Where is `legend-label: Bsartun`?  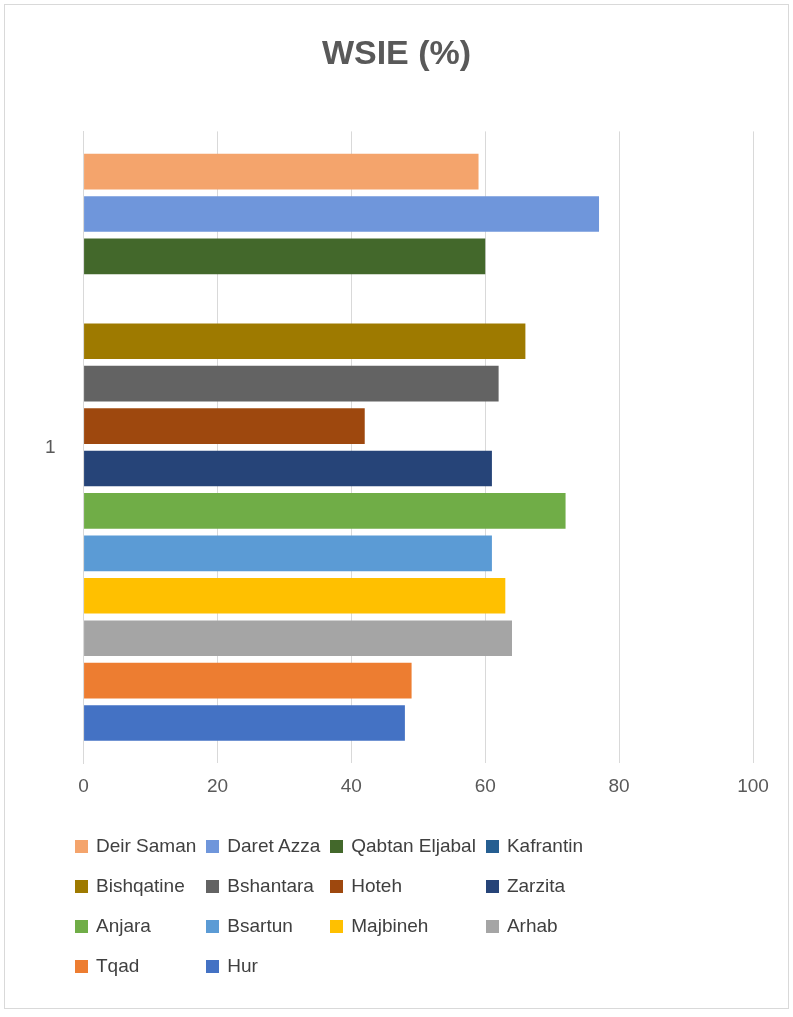 legend-label: Bsartun is located at coordinates (260, 926).